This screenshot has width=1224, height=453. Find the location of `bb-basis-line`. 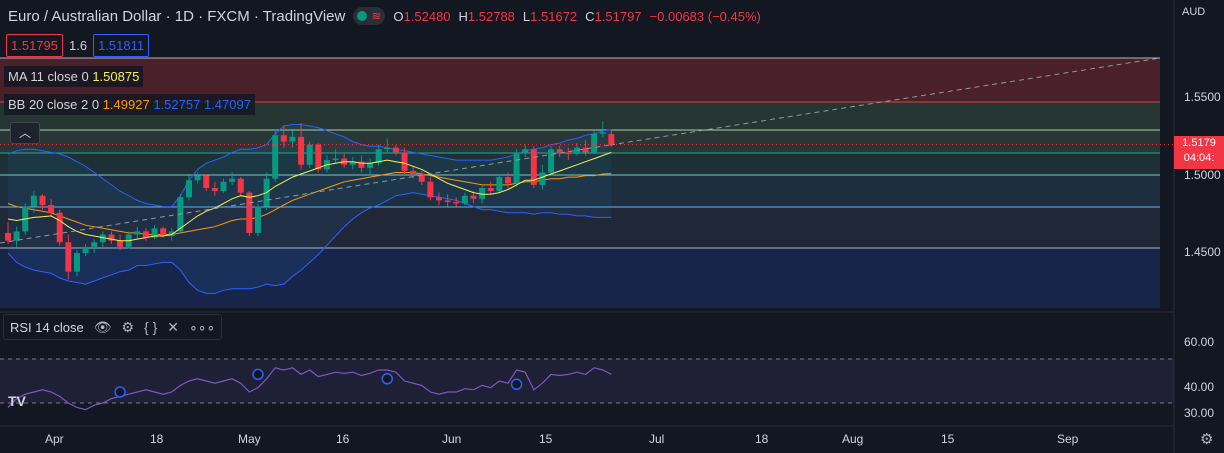

bb-basis-line is located at coordinates (309, 203).